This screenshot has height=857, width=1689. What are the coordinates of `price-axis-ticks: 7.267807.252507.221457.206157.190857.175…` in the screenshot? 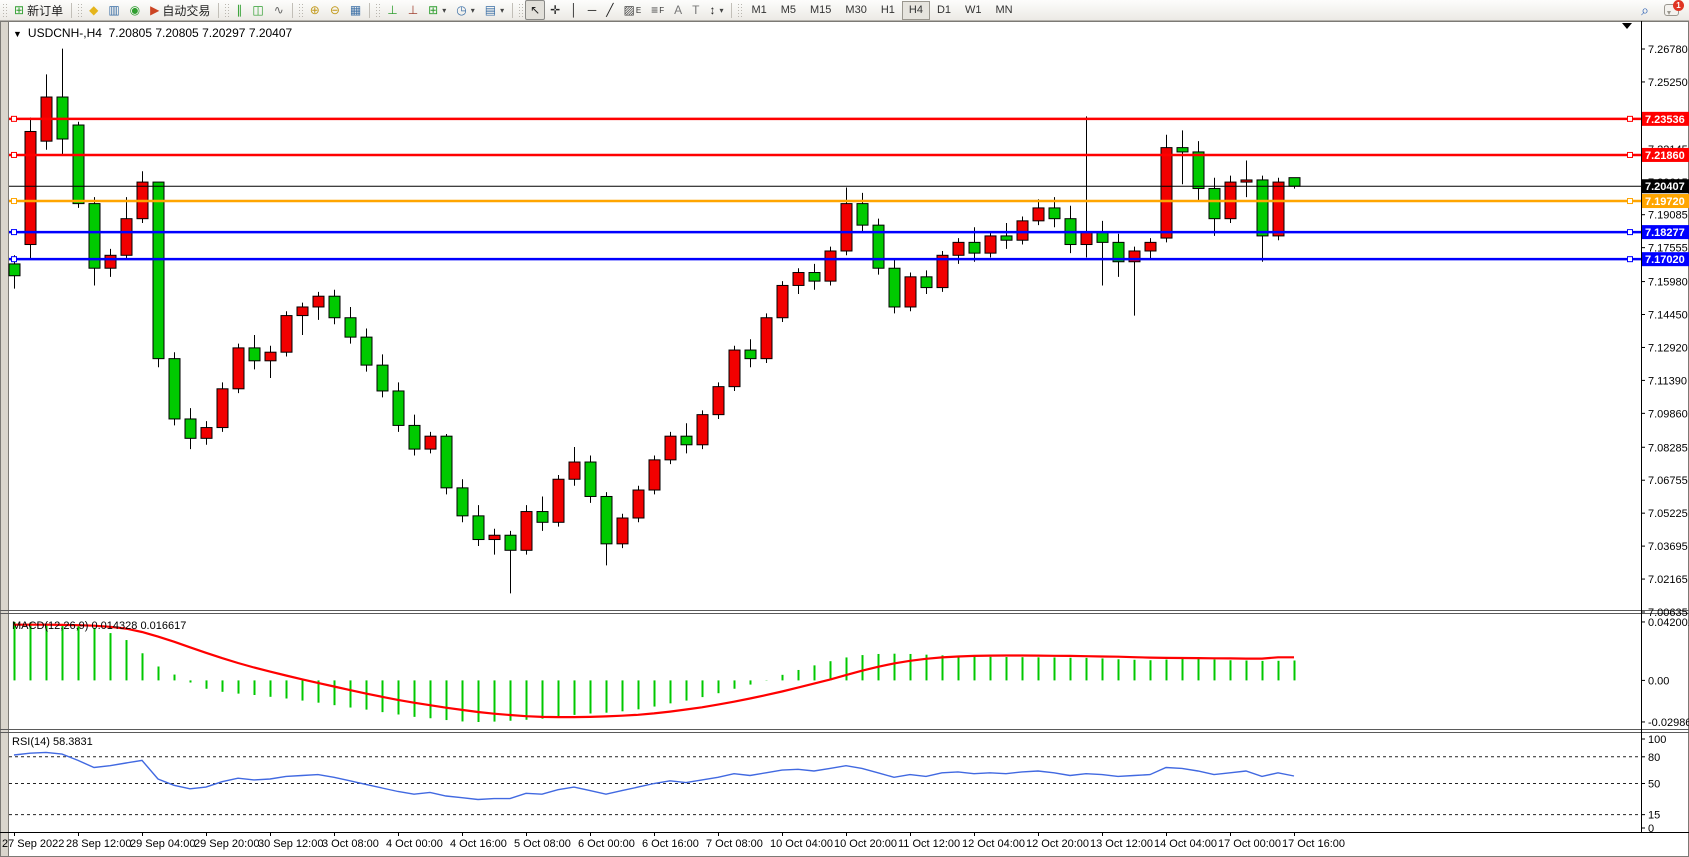 It's located at (1664, 331).